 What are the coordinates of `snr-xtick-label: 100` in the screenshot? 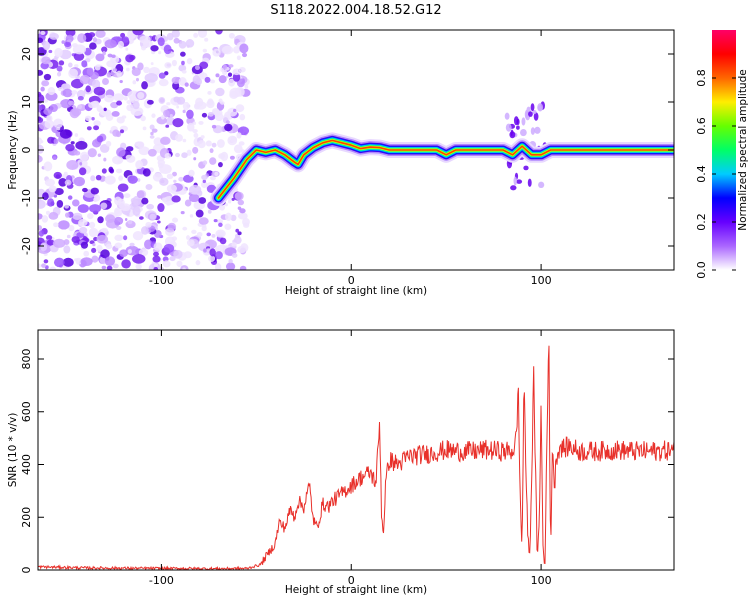 It's located at (541, 580).